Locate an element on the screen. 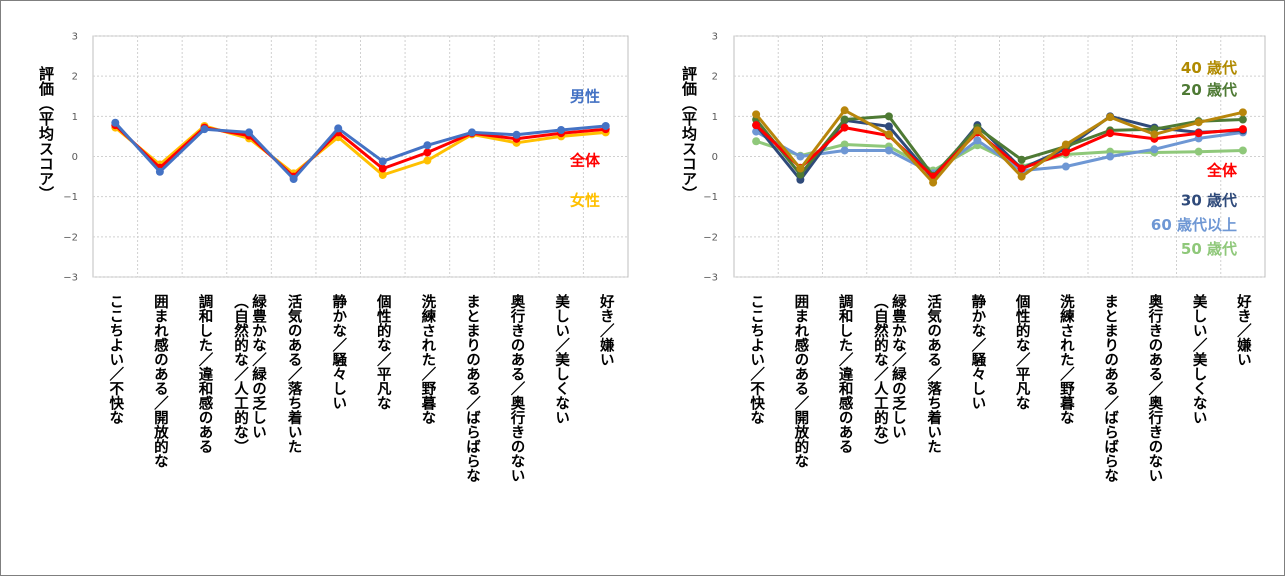 This screenshot has height=576, width=1285. legend-label: 30 歳代 is located at coordinates (1209, 201).